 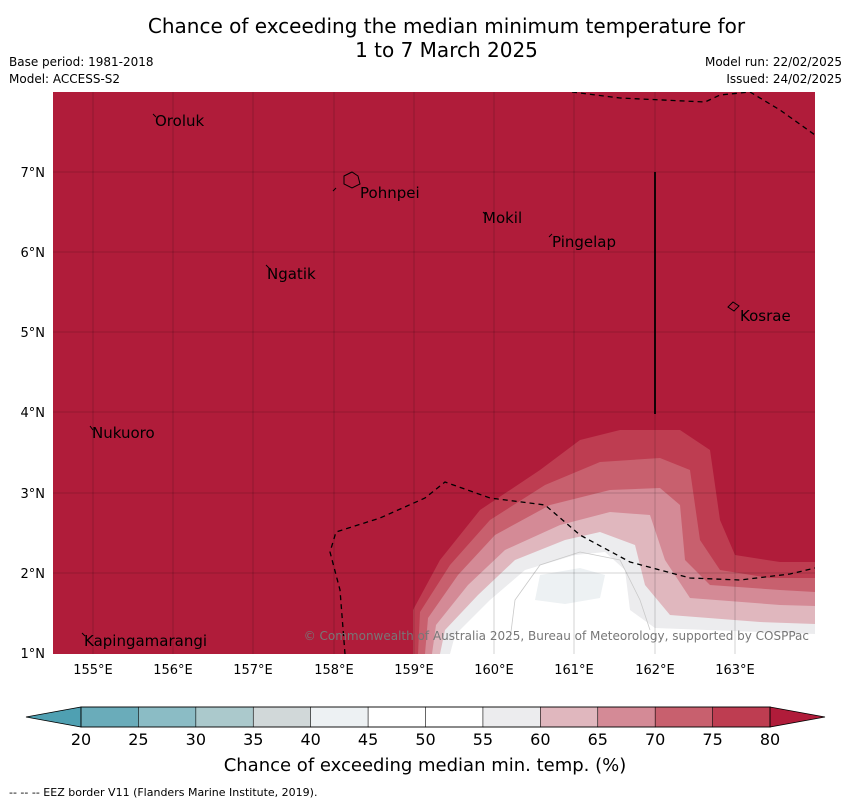 What do you see at coordinates (65, 79) in the screenshot?
I see `model-name: Model: ACCESS-S2` at bounding box center [65, 79].